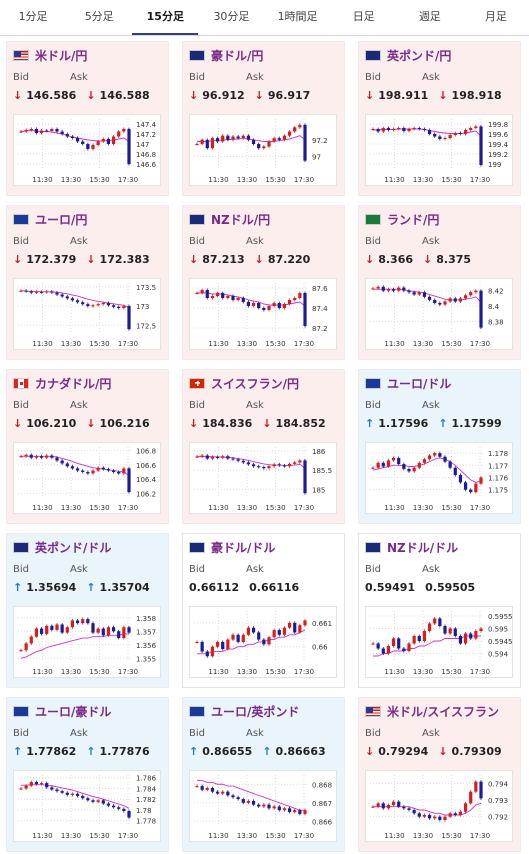 The width and height of the screenshot is (529, 854). Describe the element at coordinates (419, 55) in the screenshot. I see `pair-name: 英ポンド/円` at that location.